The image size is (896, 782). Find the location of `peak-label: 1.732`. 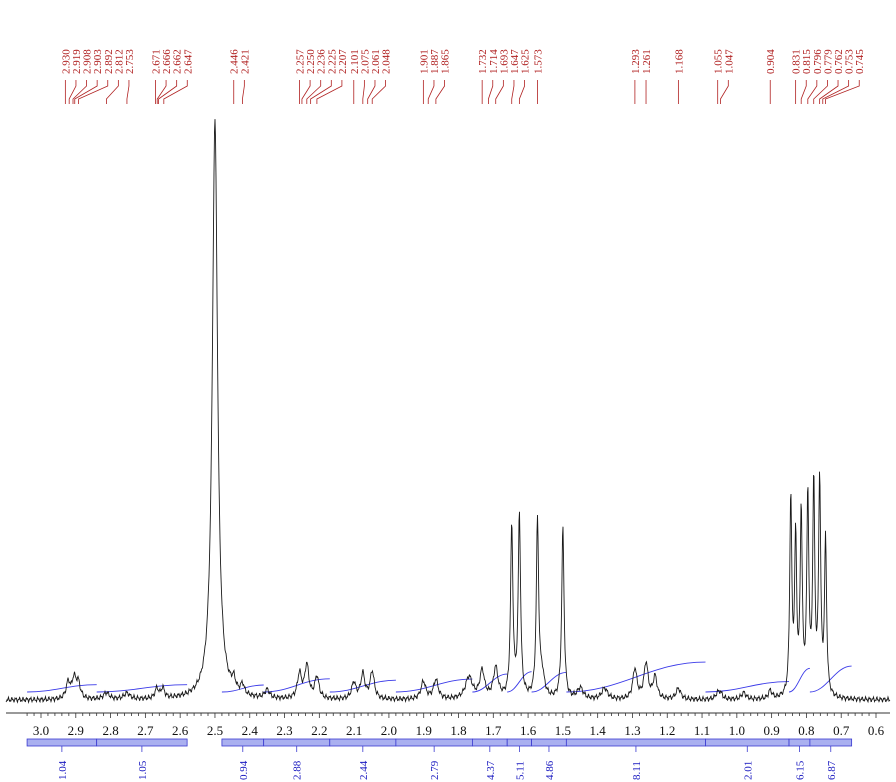

peak-label: 1.732 is located at coordinates (483, 61).